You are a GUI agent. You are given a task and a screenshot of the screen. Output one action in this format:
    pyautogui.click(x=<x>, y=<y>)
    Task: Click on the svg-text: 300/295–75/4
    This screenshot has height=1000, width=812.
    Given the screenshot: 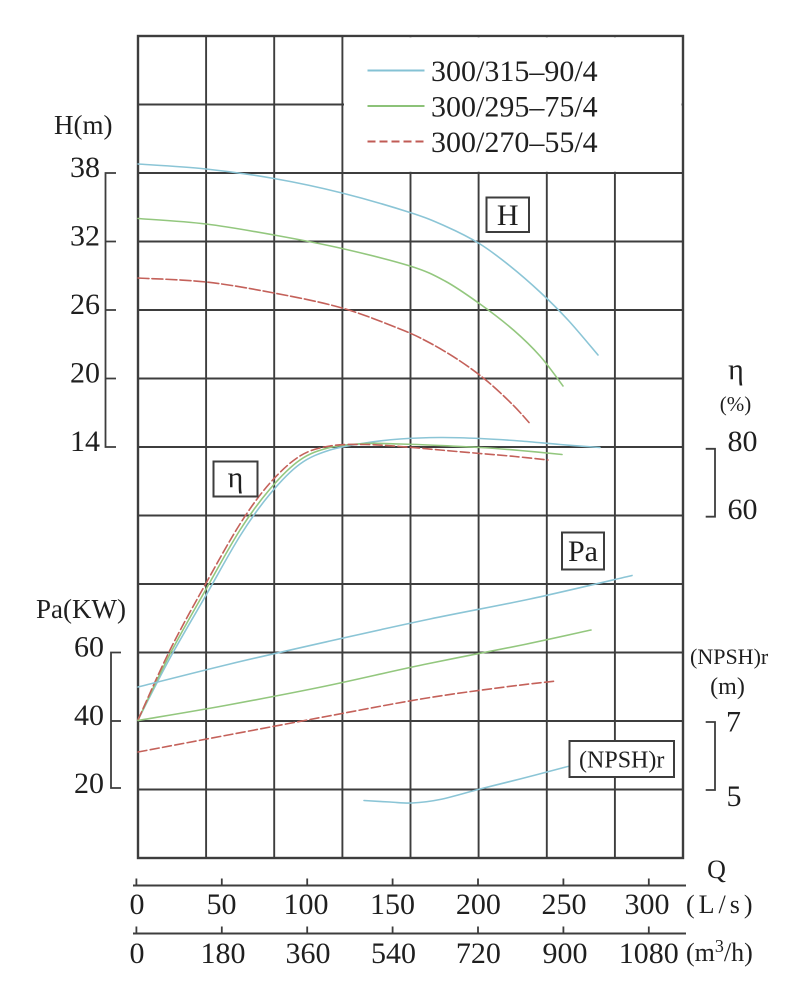 What is the action you would take?
    pyautogui.click(x=514, y=107)
    